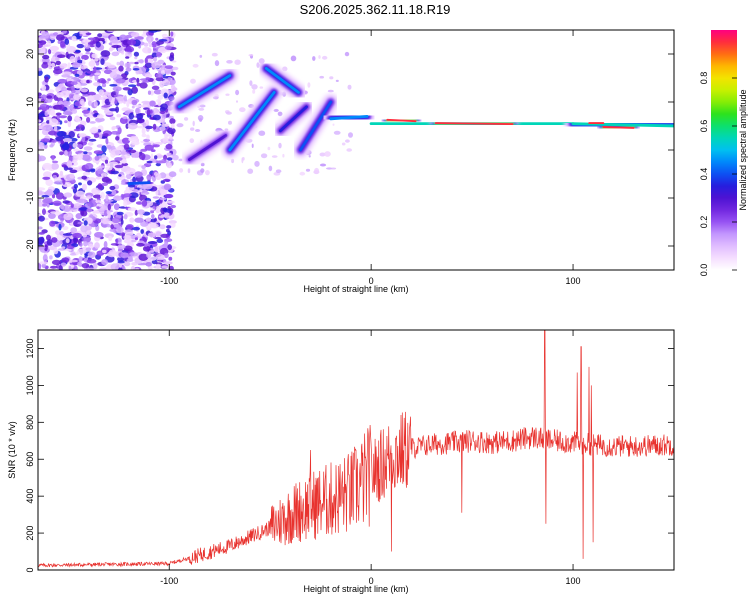  I want to click on spectrogram-y-tick-label: -20, so click(30, 245).